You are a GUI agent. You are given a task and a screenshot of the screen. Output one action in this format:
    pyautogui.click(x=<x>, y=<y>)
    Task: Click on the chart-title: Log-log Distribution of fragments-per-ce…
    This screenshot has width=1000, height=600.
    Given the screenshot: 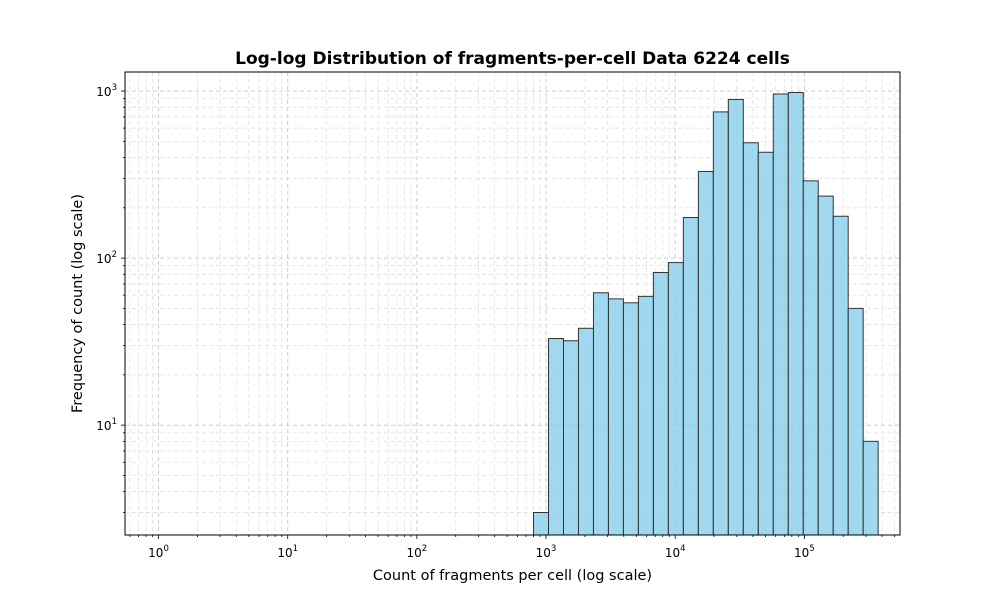 What is the action you would take?
    pyautogui.click(x=512, y=59)
    